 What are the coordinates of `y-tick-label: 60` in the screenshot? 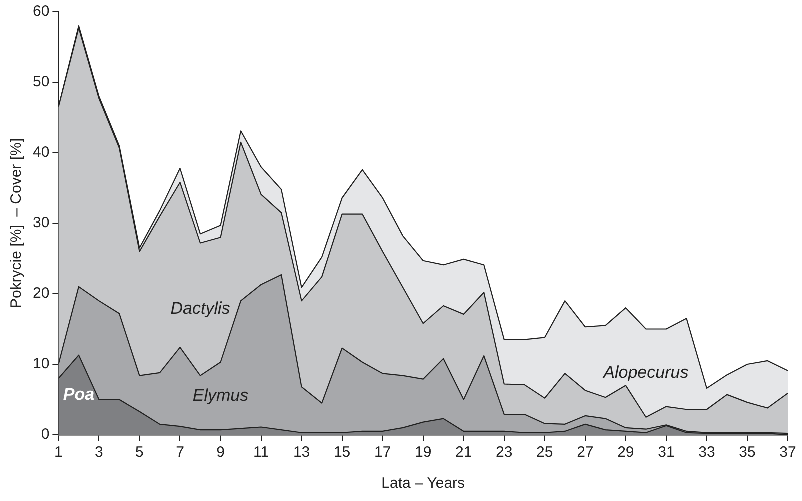 It's located at (41, 11).